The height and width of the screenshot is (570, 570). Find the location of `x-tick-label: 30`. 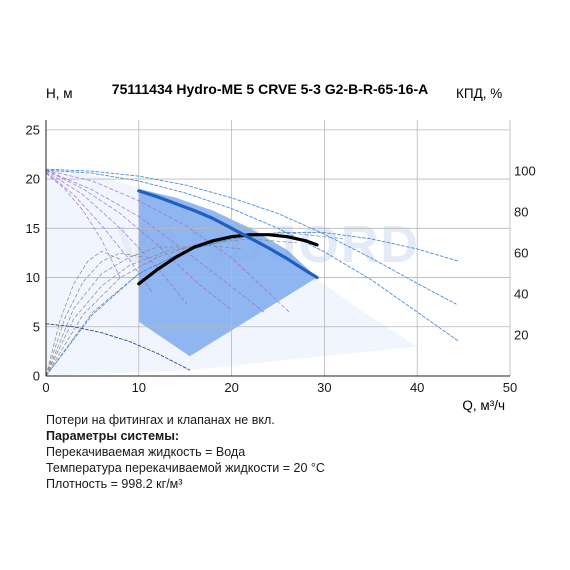

x-tick-label: 30 is located at coordinates (324, 387).